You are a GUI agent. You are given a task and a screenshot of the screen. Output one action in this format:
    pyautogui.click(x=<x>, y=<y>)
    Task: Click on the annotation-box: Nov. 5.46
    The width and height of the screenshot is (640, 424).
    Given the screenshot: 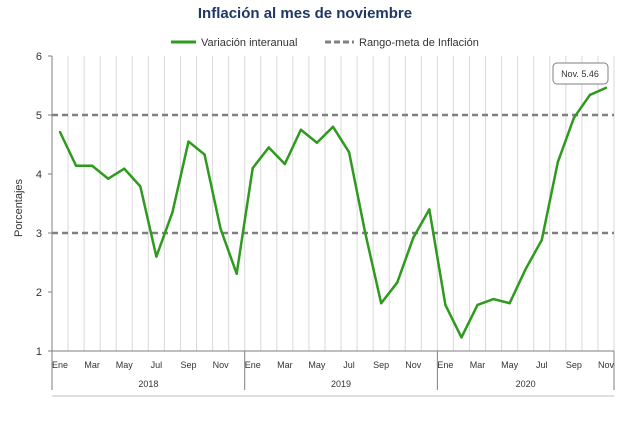 What is the action you would take?
    pyautogui.click(x=580, y=73)
    